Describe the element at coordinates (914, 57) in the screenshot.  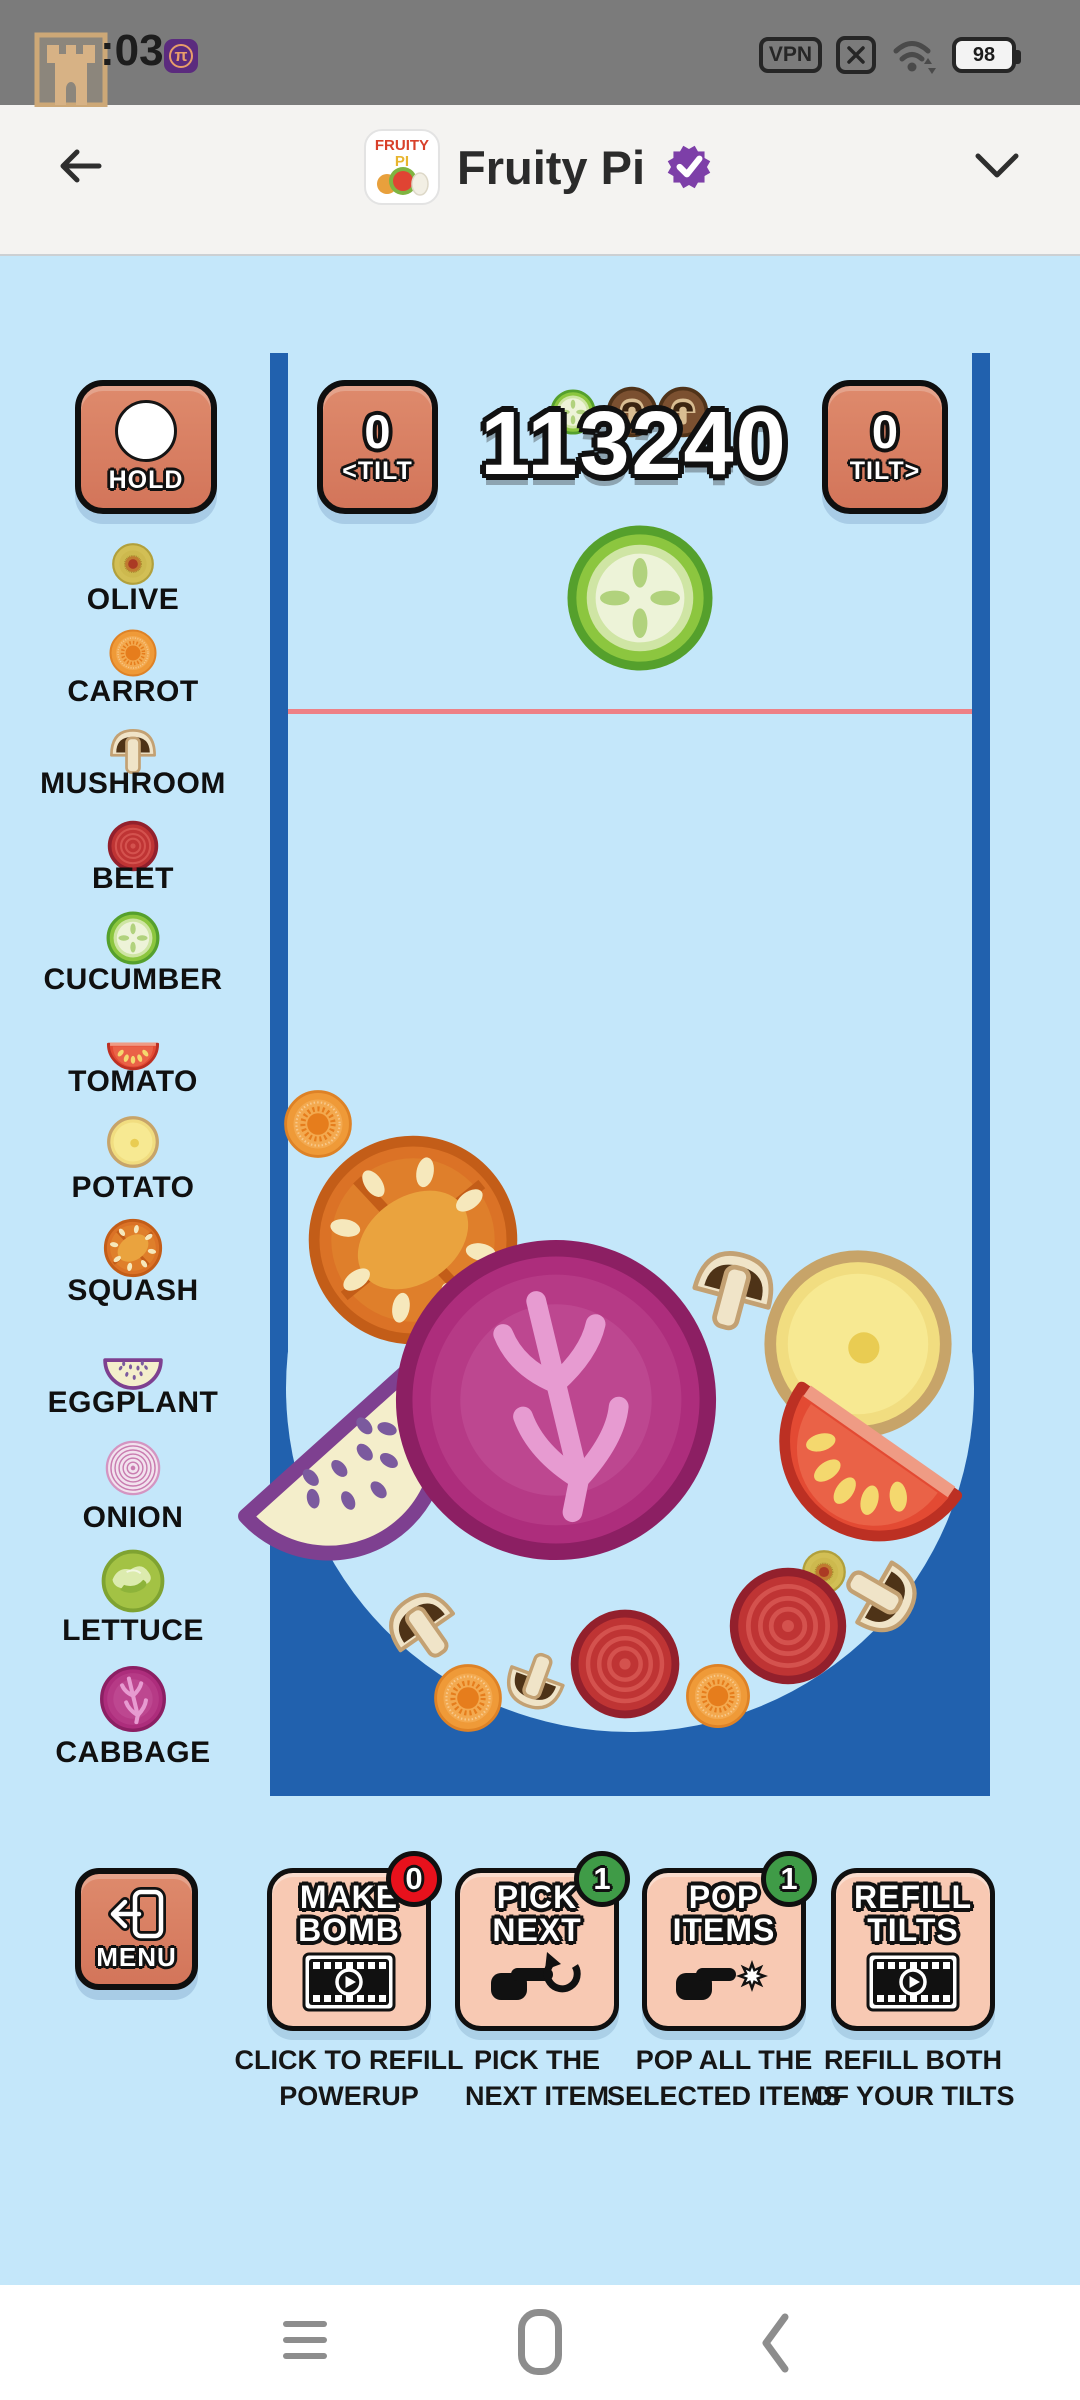
I see `wifi-icon` at that location.